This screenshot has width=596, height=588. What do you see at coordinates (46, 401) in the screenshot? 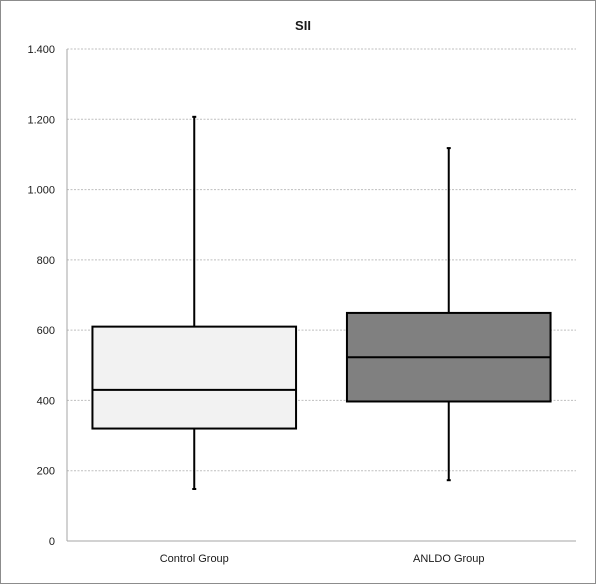
I see `y-tick-label: 400` at bounding box center [46, 401].